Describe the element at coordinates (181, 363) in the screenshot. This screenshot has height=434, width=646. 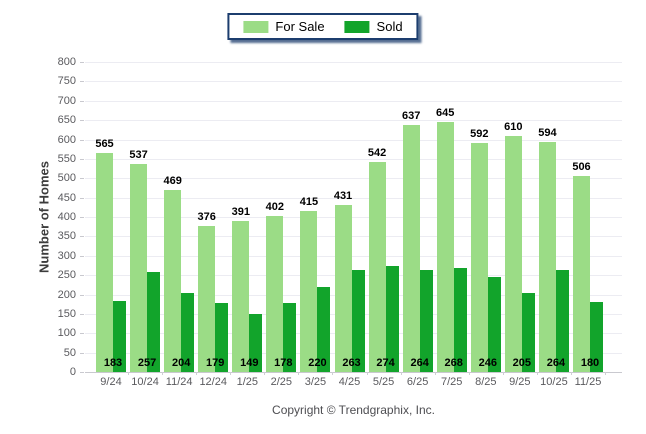
I see `sold-value-label: 204` at that location.